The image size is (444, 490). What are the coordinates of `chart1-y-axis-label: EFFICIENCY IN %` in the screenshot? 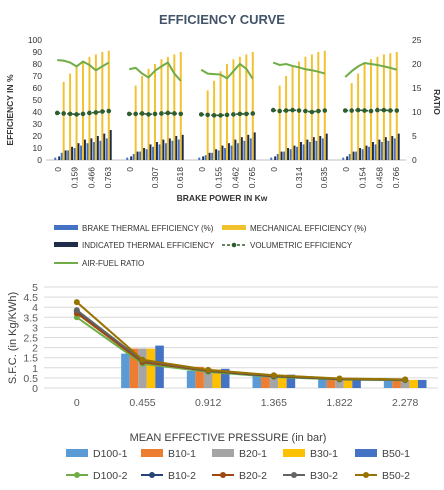 It's located at (10, 110).